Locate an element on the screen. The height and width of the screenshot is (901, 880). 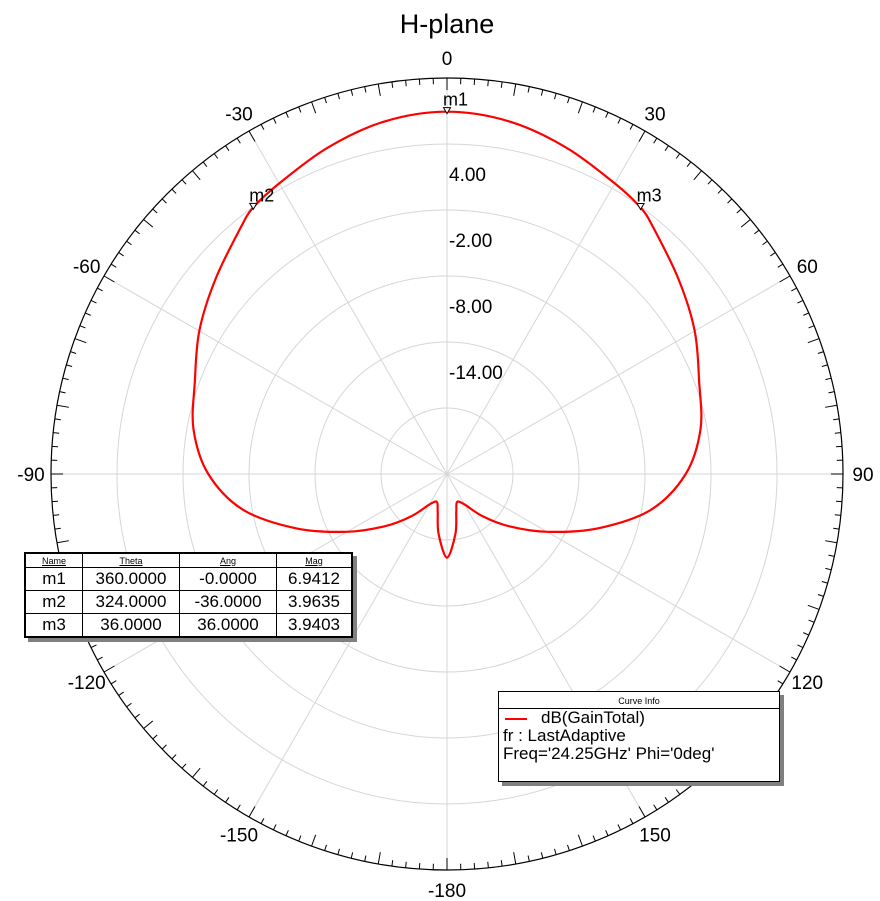
angle-label: -150 is located at coordinates (239, 835).